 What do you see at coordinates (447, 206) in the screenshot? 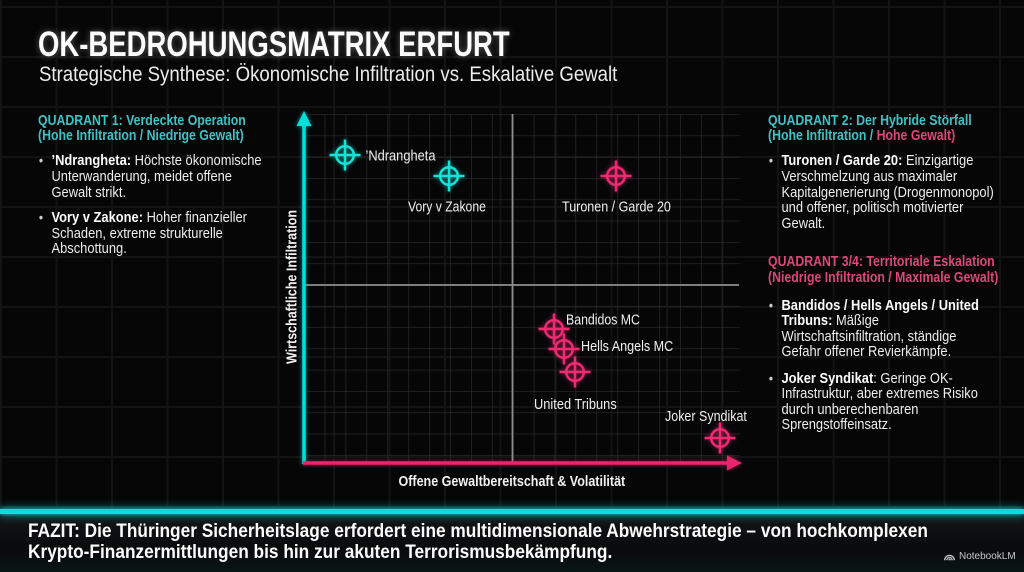
I see `svg-text: Vory v Zakone` at bounding box center [447, 206].